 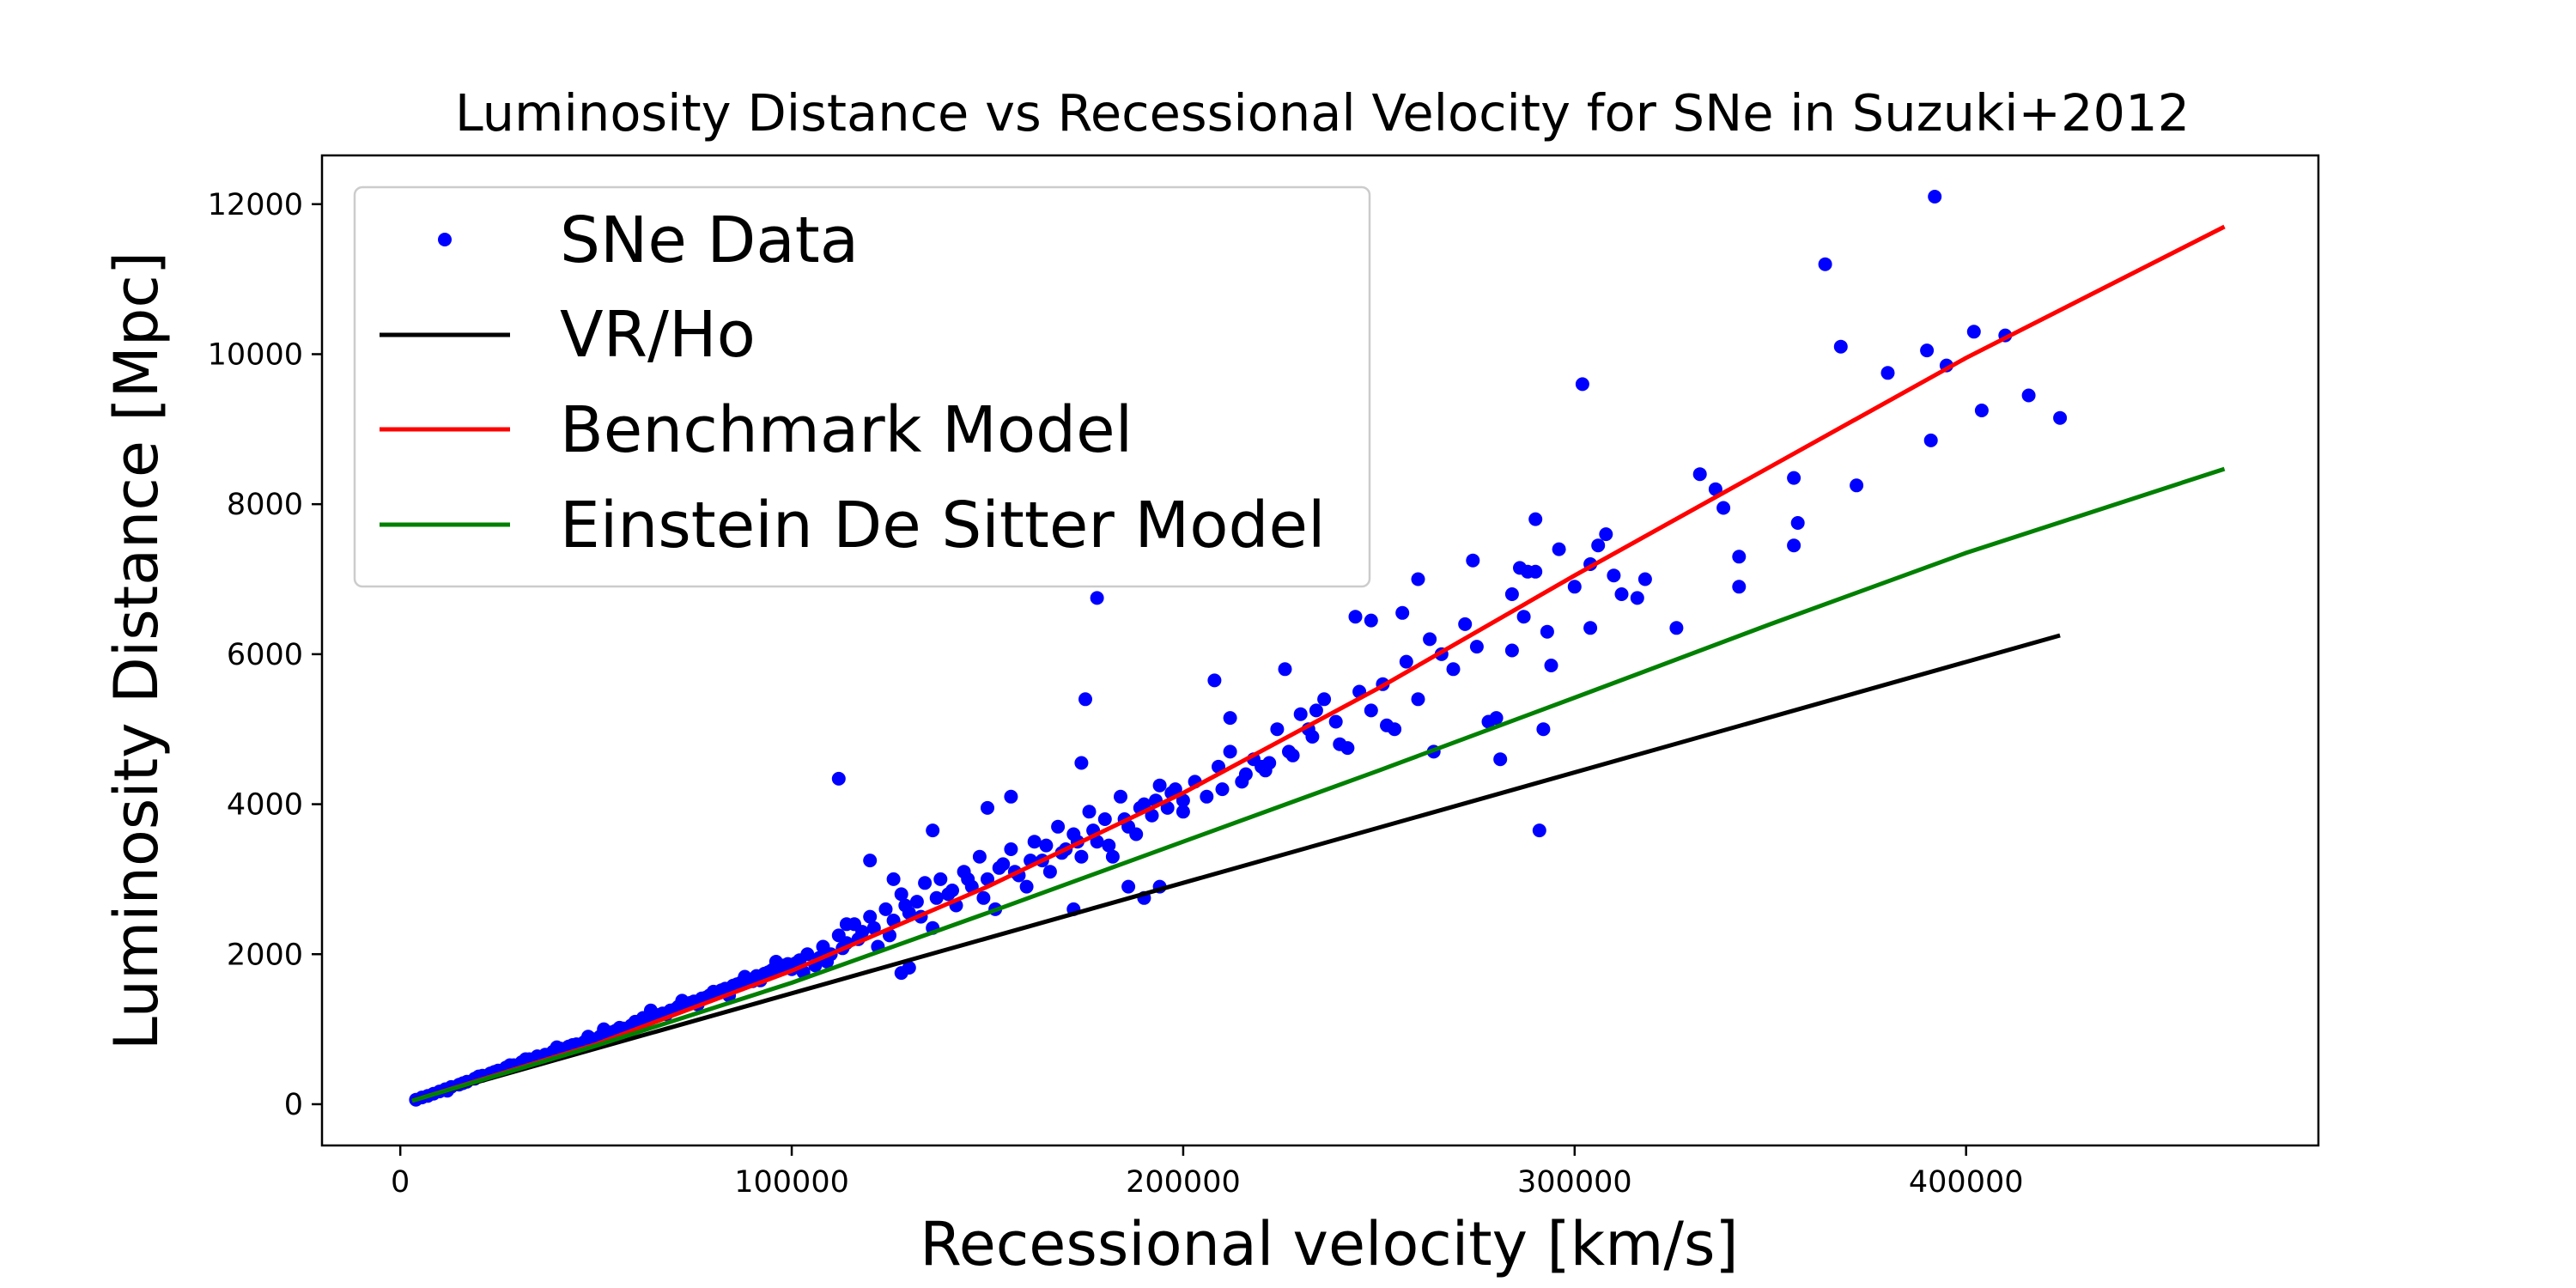 I want to click on legend-label-benchmark: Benchmark Model, so click(x=846, y=430).